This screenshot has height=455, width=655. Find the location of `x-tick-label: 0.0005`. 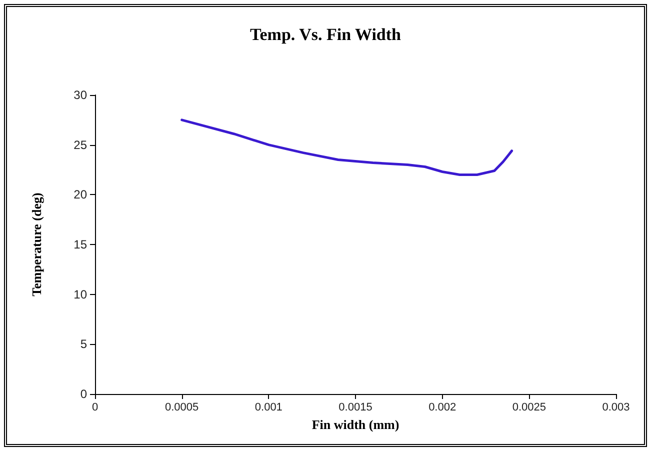

x-tick-label: 0.0005 is located at coordinates (182, 408).